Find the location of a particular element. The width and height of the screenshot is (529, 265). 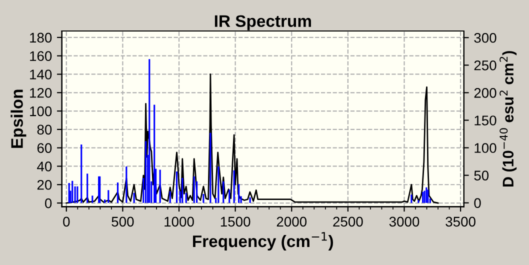

x-tick-label: 2500 is located at coordinates (348, 221).